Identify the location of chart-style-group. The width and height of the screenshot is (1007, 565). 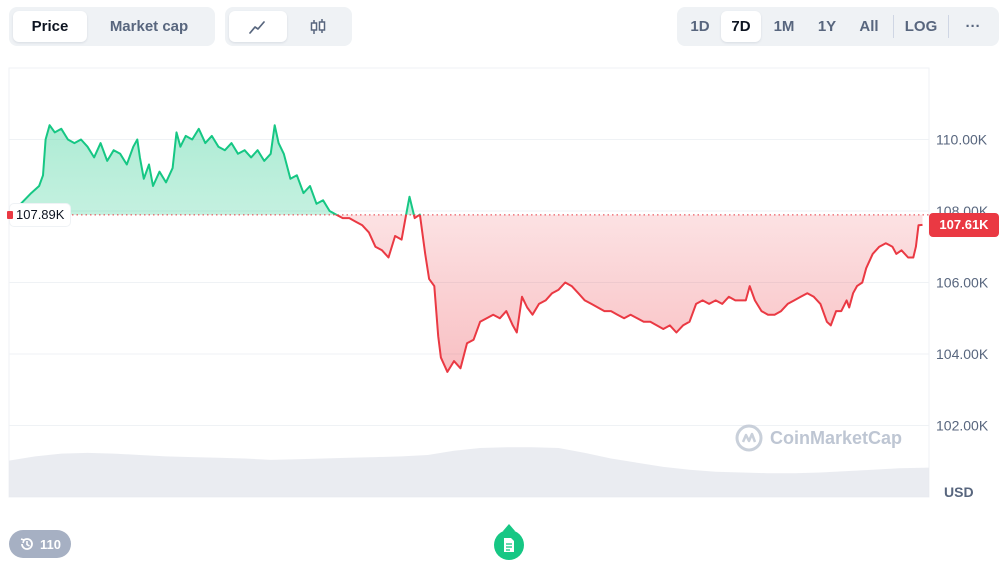
(288, 26).